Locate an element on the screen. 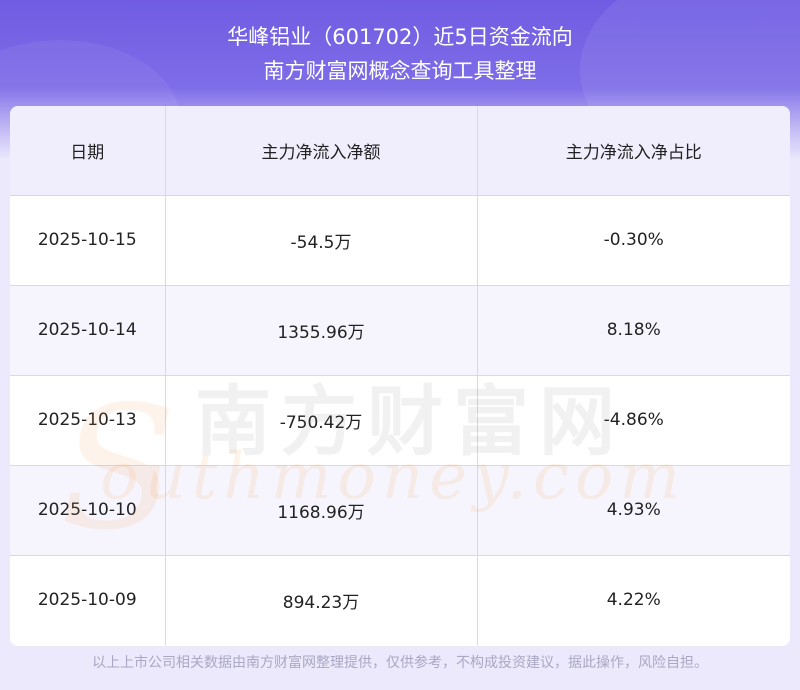  cell-net-ratio: 4.22% is located at coordinates (633, 600).